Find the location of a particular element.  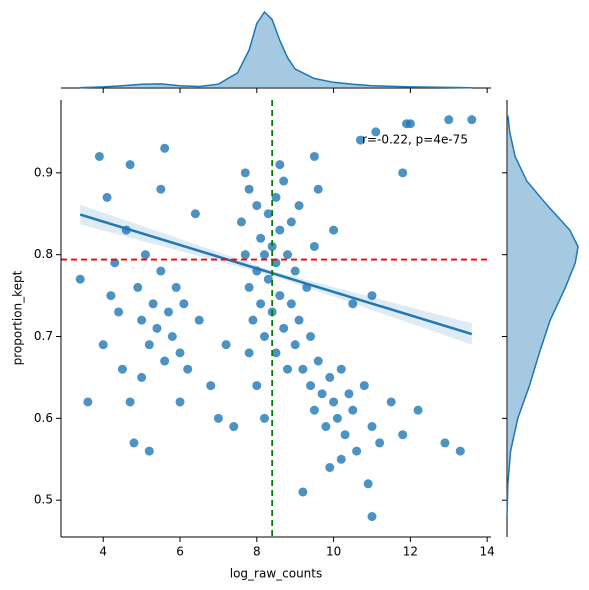

x-tick-label: 8 is located at coordinates (257, 552).